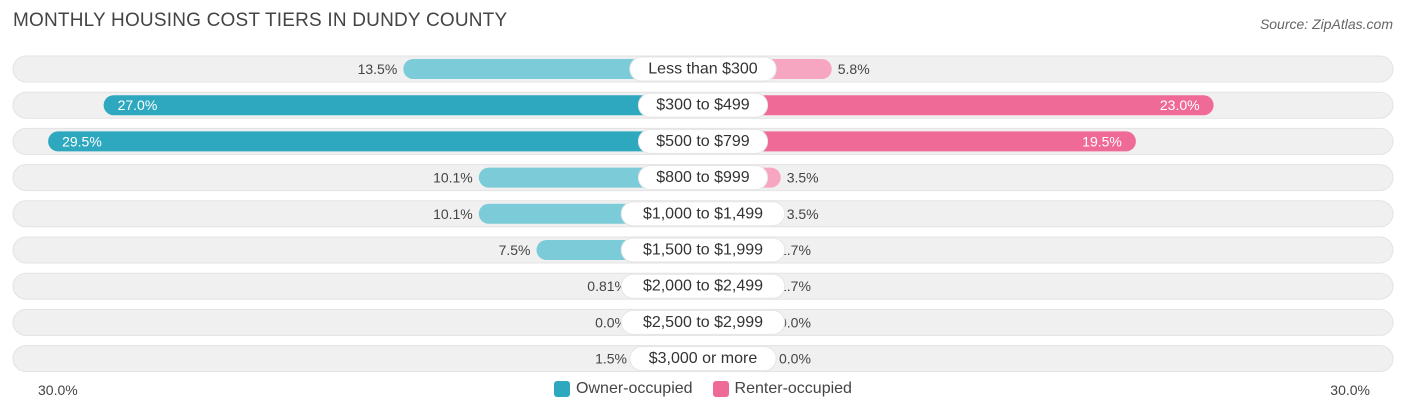 This screenshot has width=1406, height=415. Describe the element at coordinates (82, 141) in the screenshot. I see `owner-value-label: 29.5%` at that location.